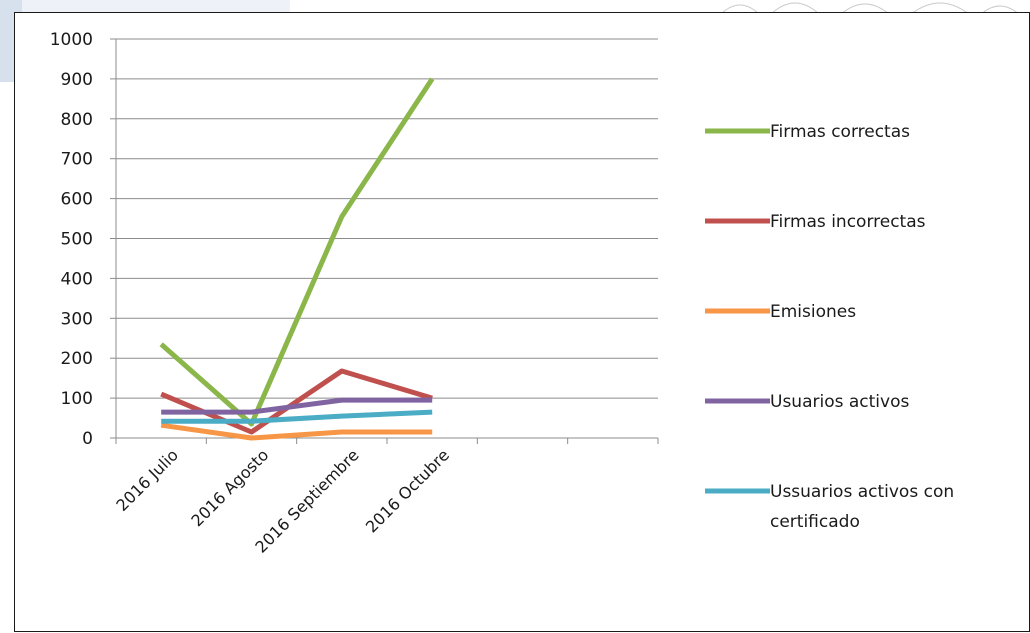  Describe the element at coordinates (77, 120) in the screenshot. I see `y-tick-label: 800` at that location.